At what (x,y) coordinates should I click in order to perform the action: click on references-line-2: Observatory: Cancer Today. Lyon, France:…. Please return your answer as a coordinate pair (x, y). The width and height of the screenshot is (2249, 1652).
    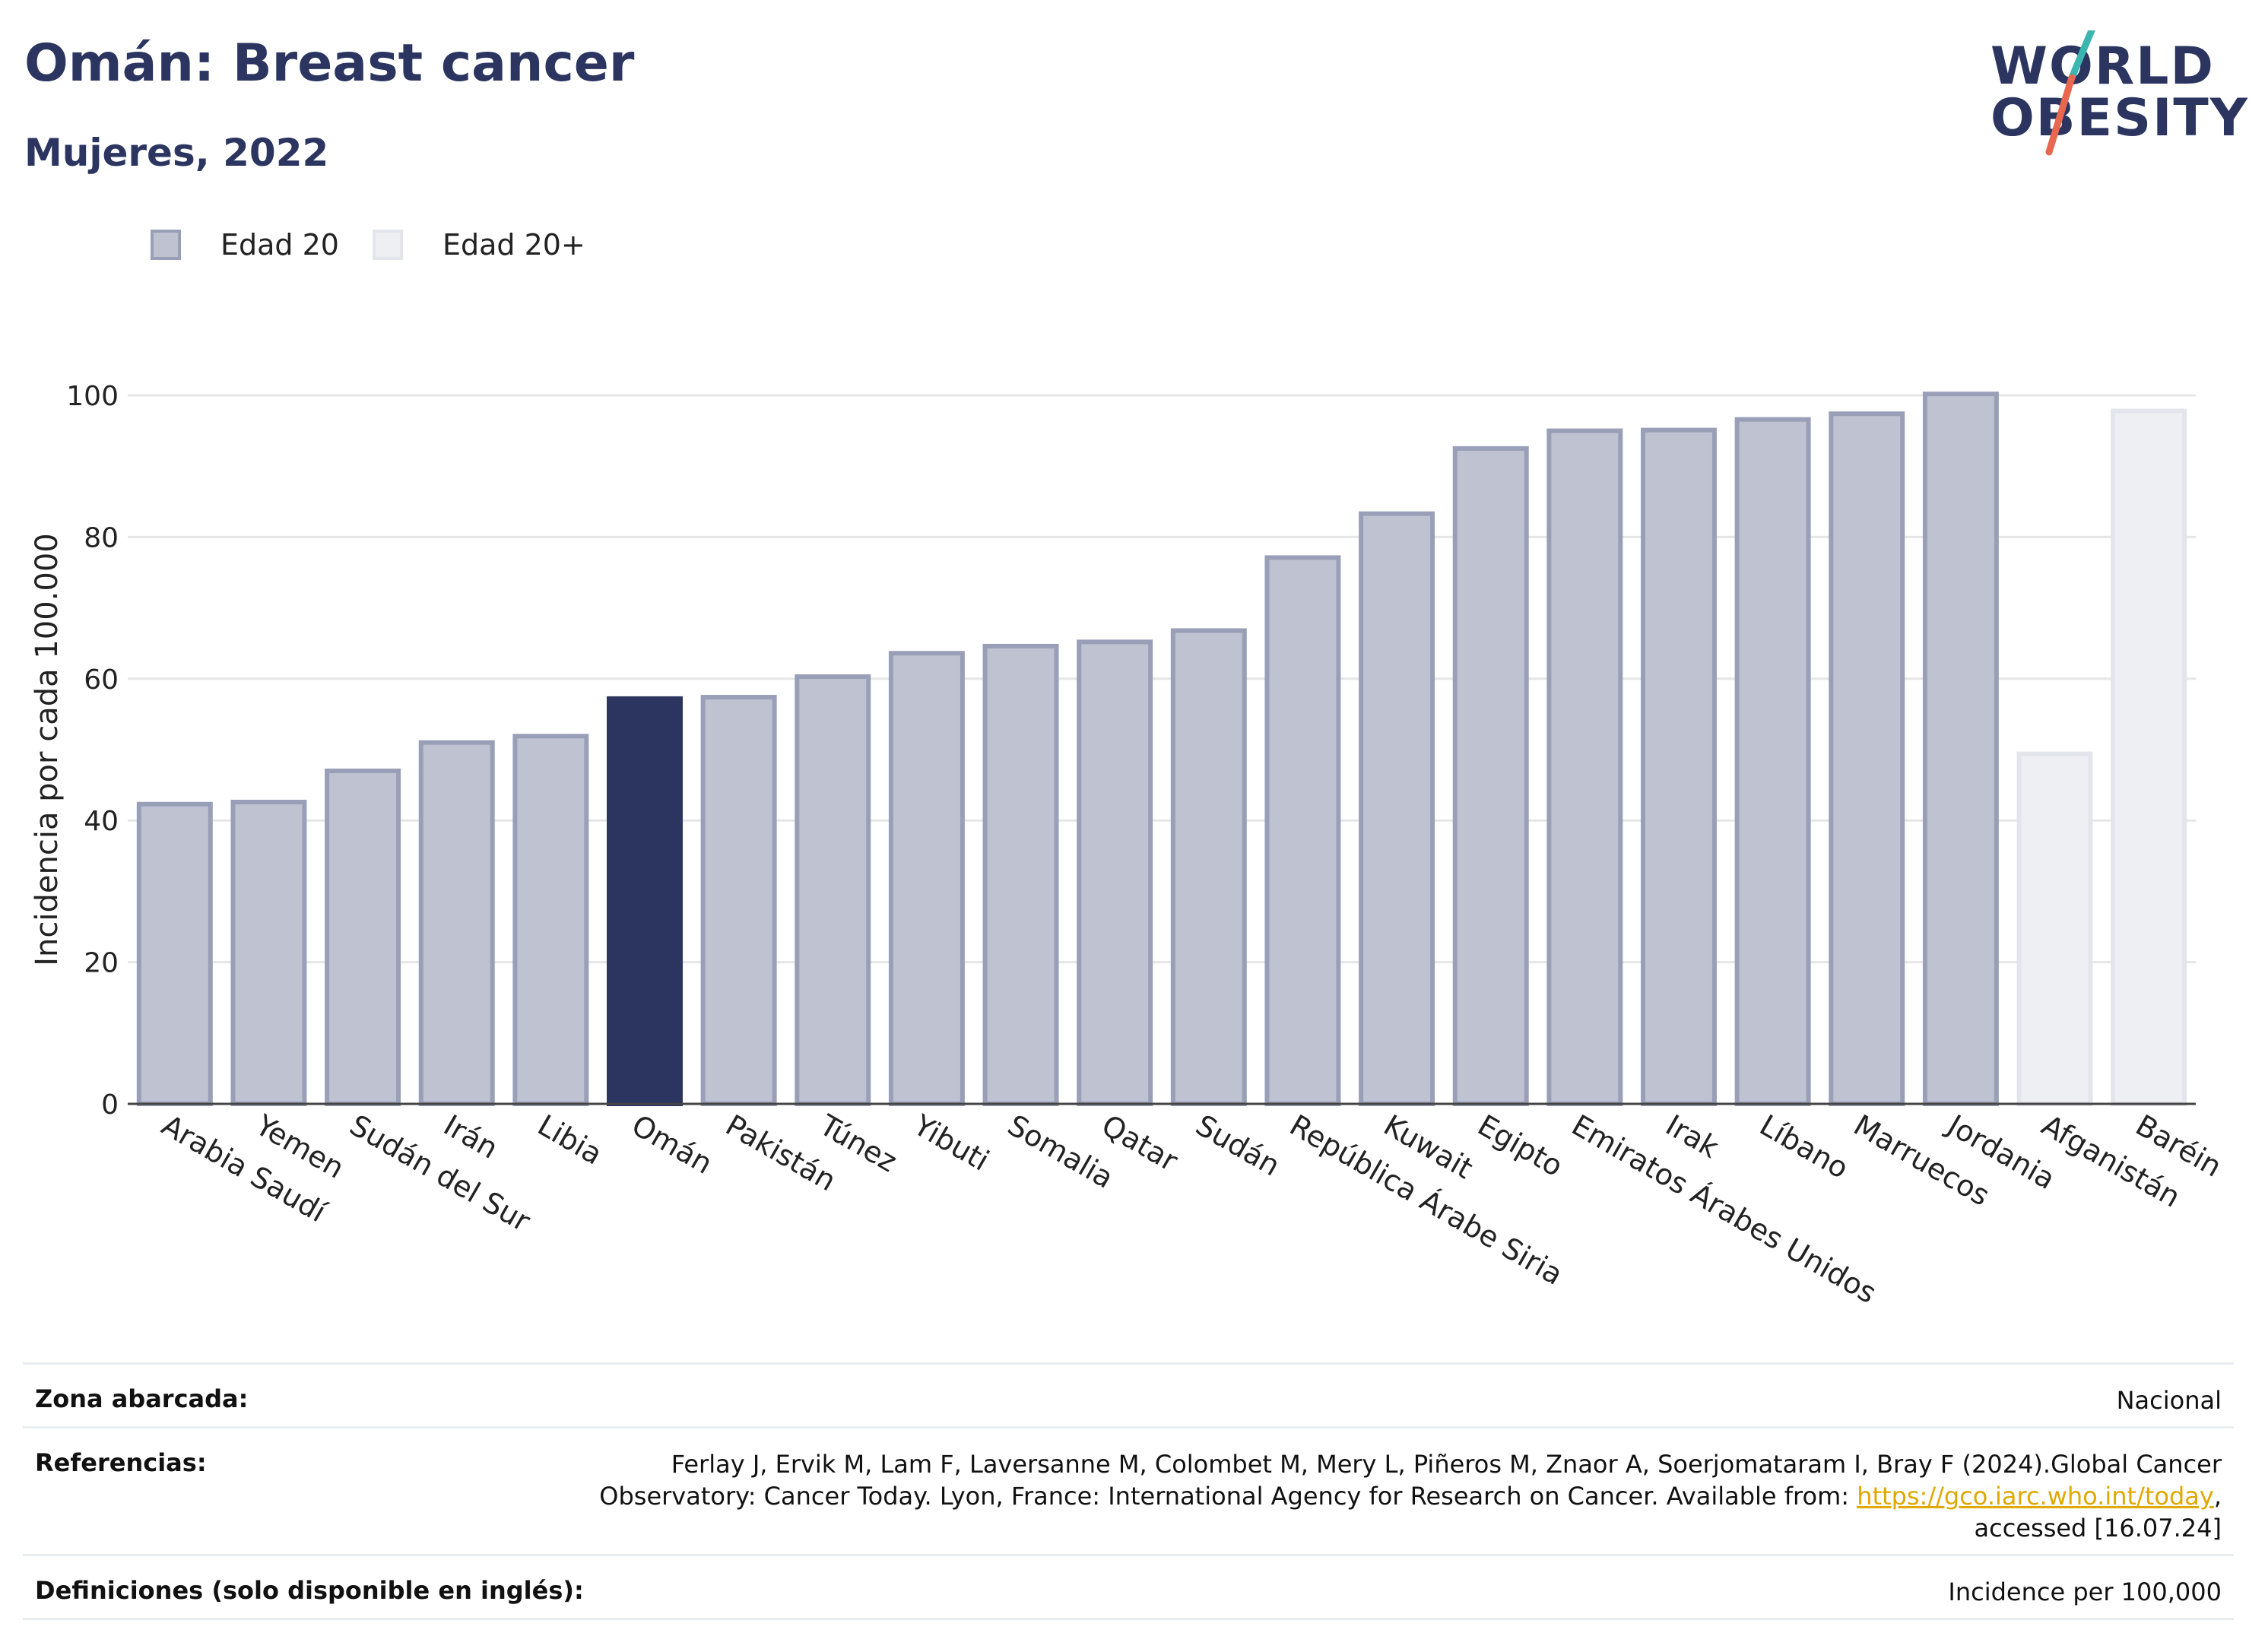
    Looking at the image, I should click on (1410, 1496).